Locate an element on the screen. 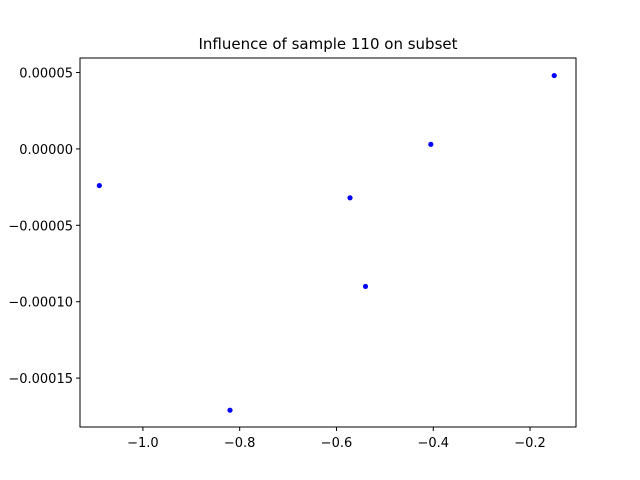 Image resolution: width=640 pixels, height=480 pixels. y-tick-label: −0.00015 is located at coordinates (40, 379).